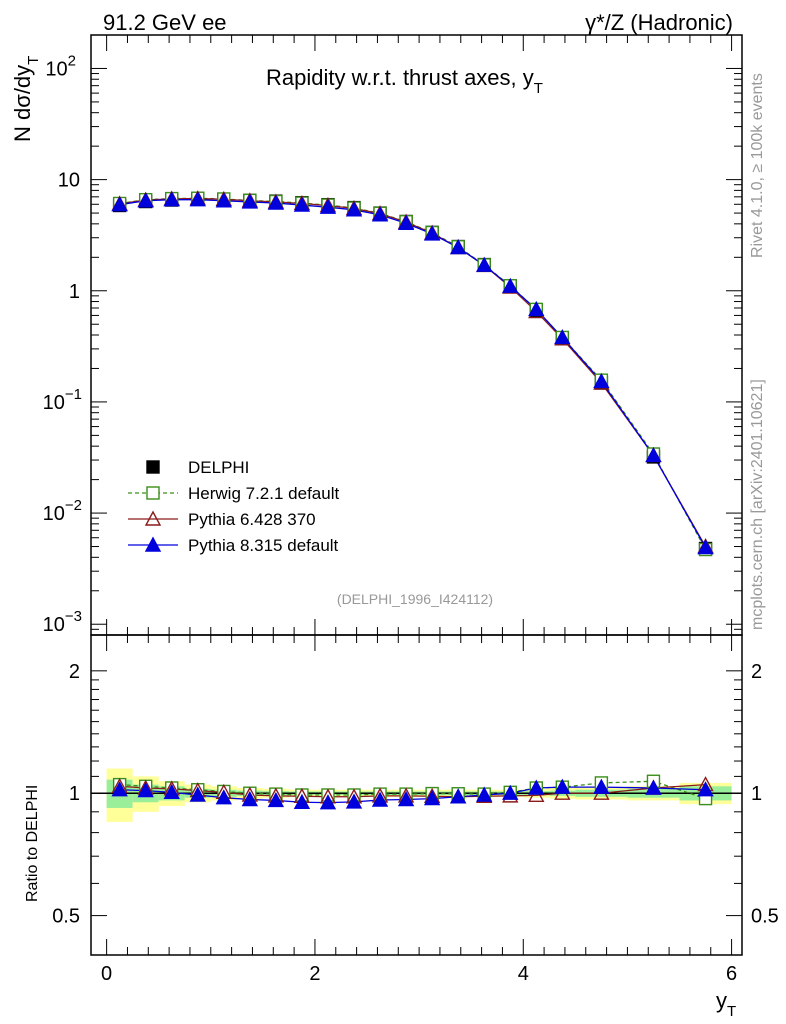 This screenshot has width=786, height=1024. What do you see at coordinates (757, 504) in the screenshot?
I see `mcplots-label: mcplots.cern.ch [arXiv:2401.10621]` at bounding box center [757, 504].